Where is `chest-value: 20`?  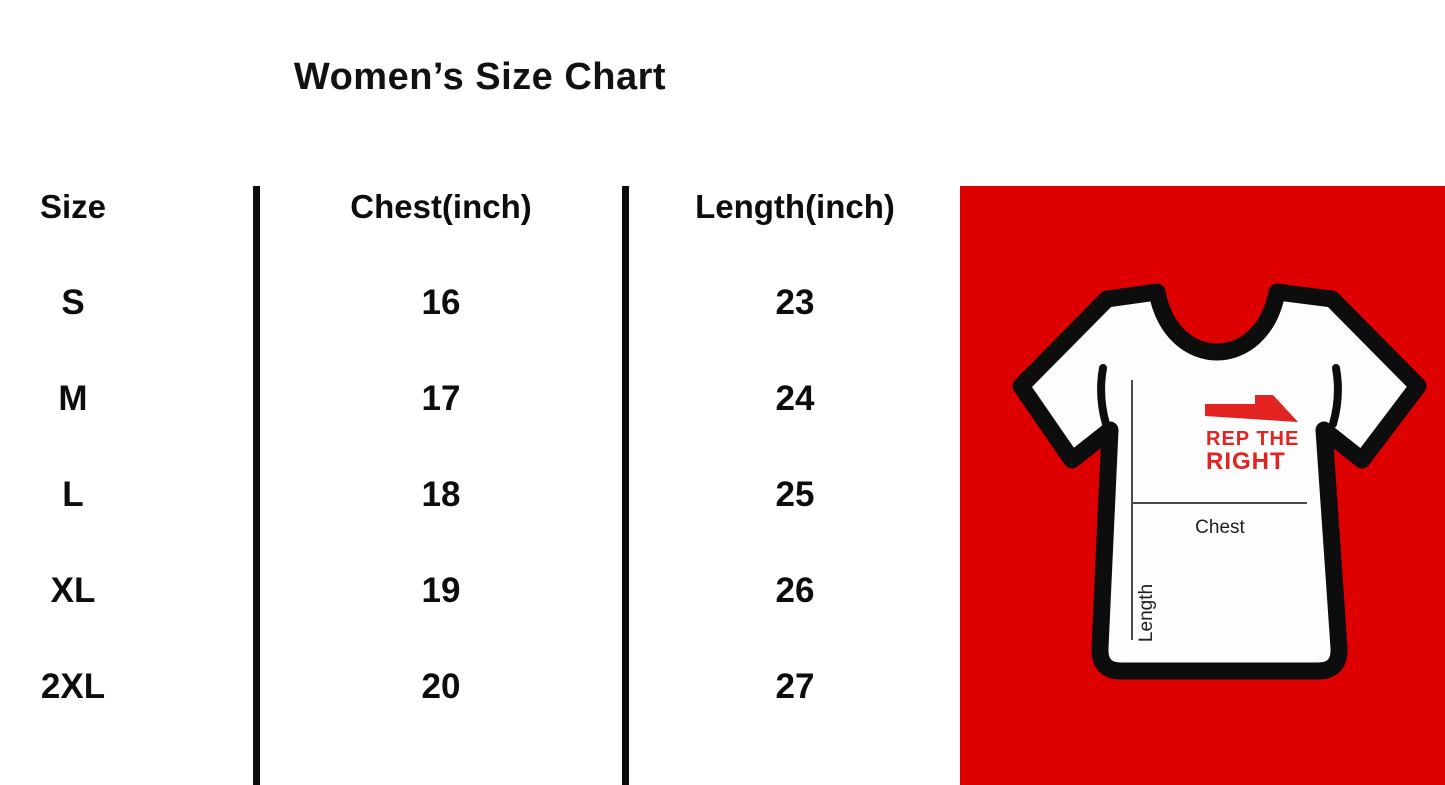 chest-value: 20 is located at coordinates (441, 686).